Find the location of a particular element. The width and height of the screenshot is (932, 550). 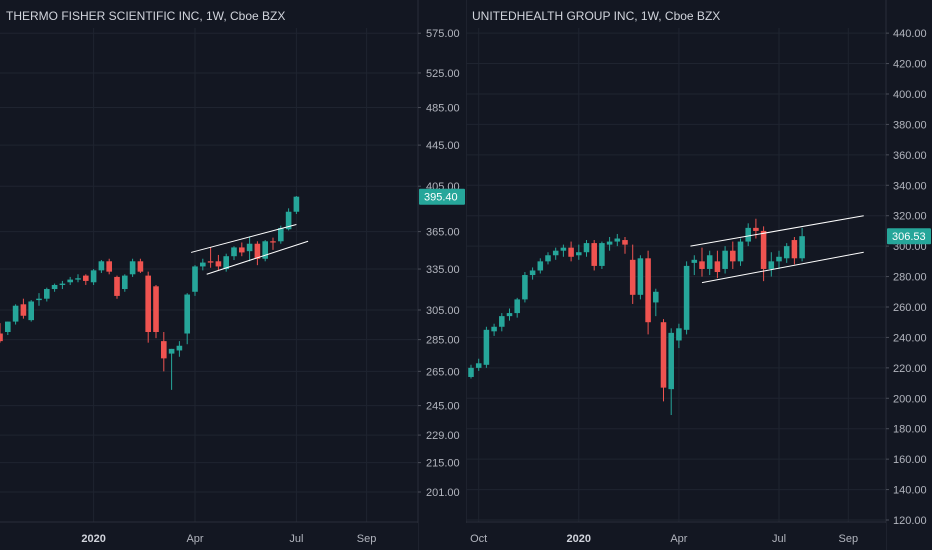

unitedhealth-y-tick-label: 400.00 is located at coordinates (910, 95).